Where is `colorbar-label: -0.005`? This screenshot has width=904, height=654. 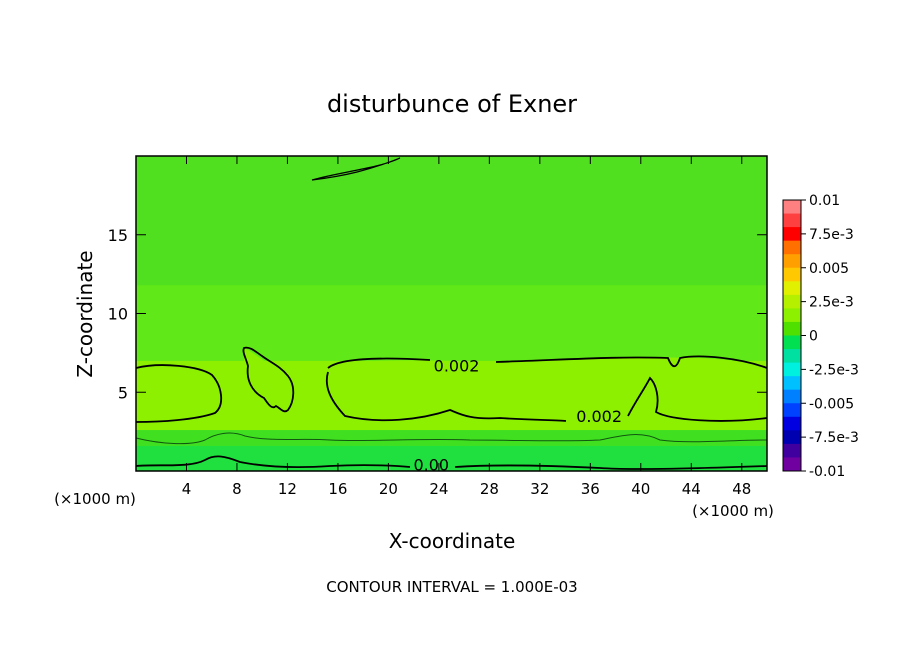 colorbar-label: -0.005 is located at coordinates (831, 404).